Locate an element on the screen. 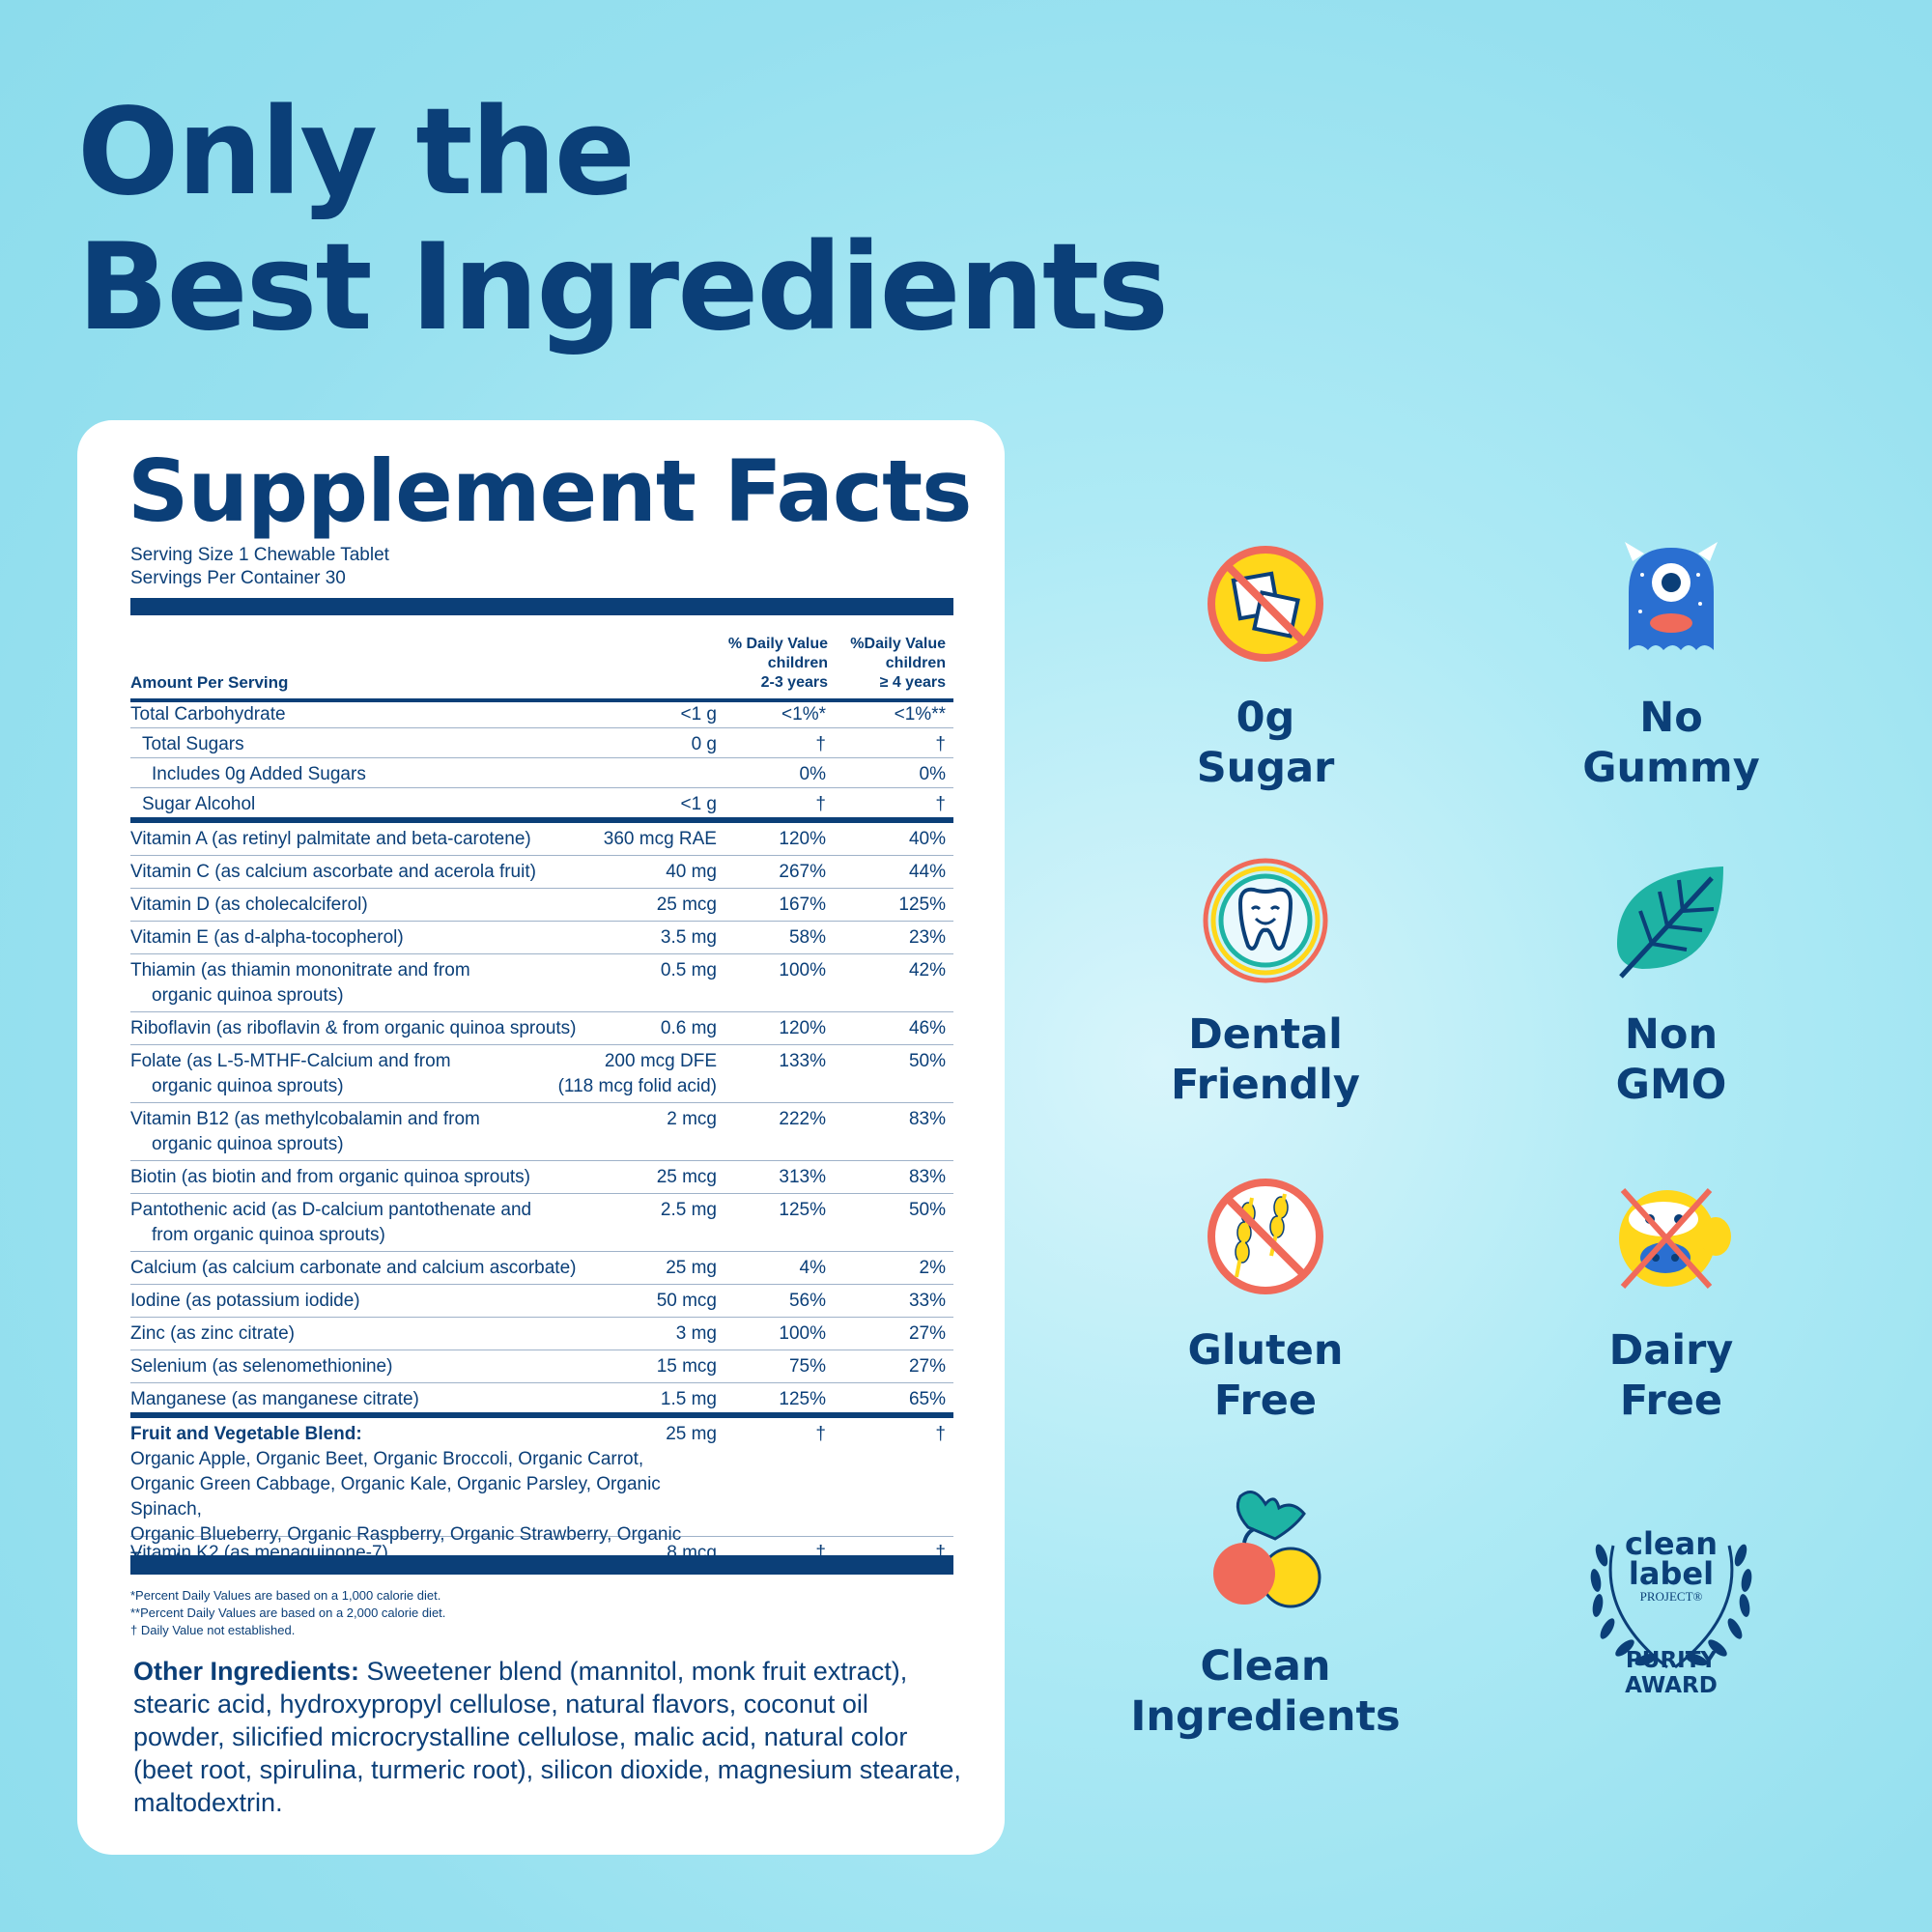 The height and width of the screenshot is (1932, 1932). no-wheat-icon is located at coordinates (1265, 1236).